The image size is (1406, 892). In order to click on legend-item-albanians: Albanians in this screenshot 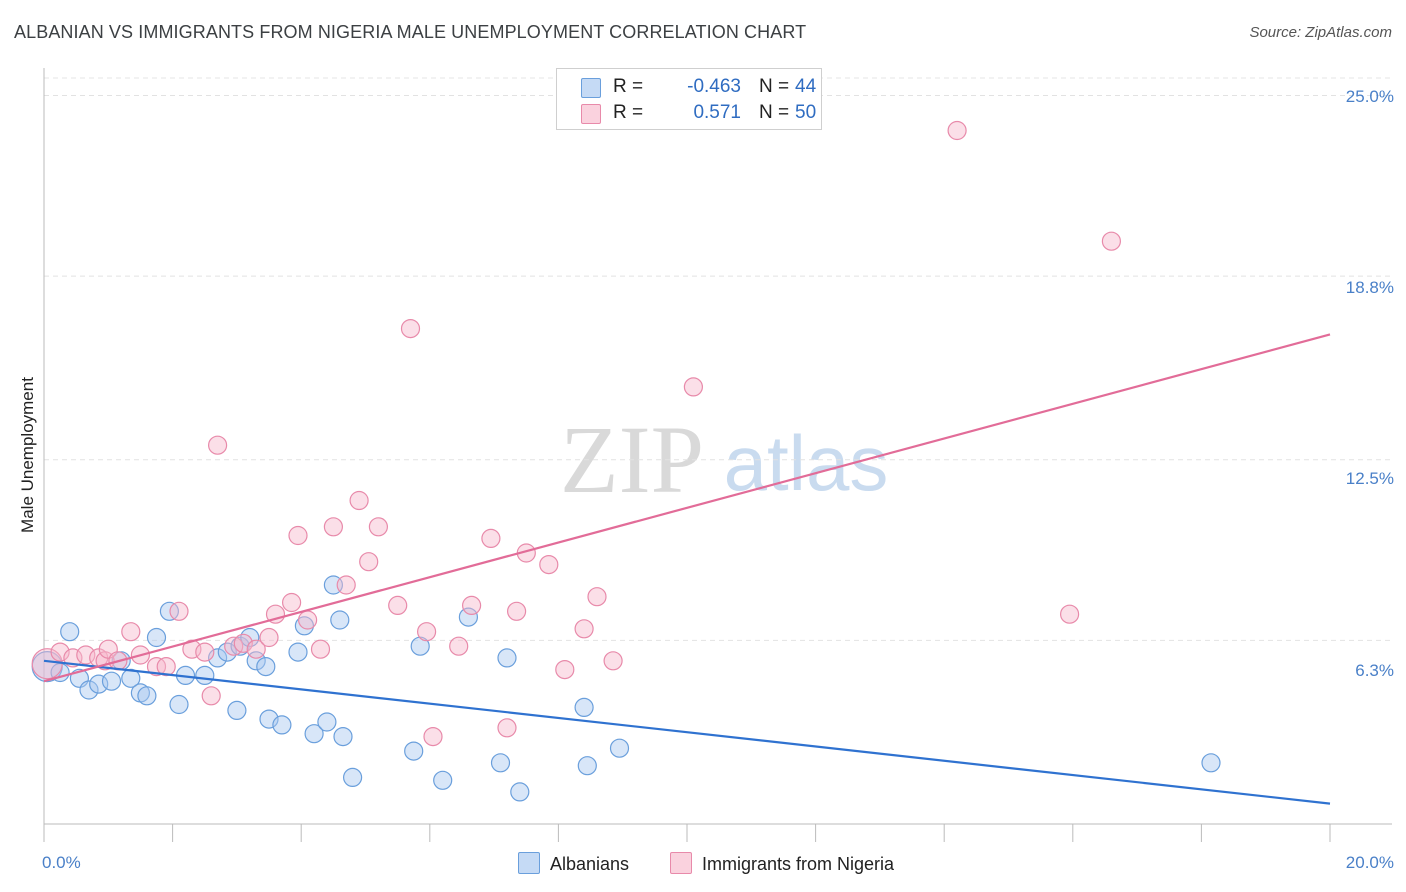, I will do `click(573, 863)`.